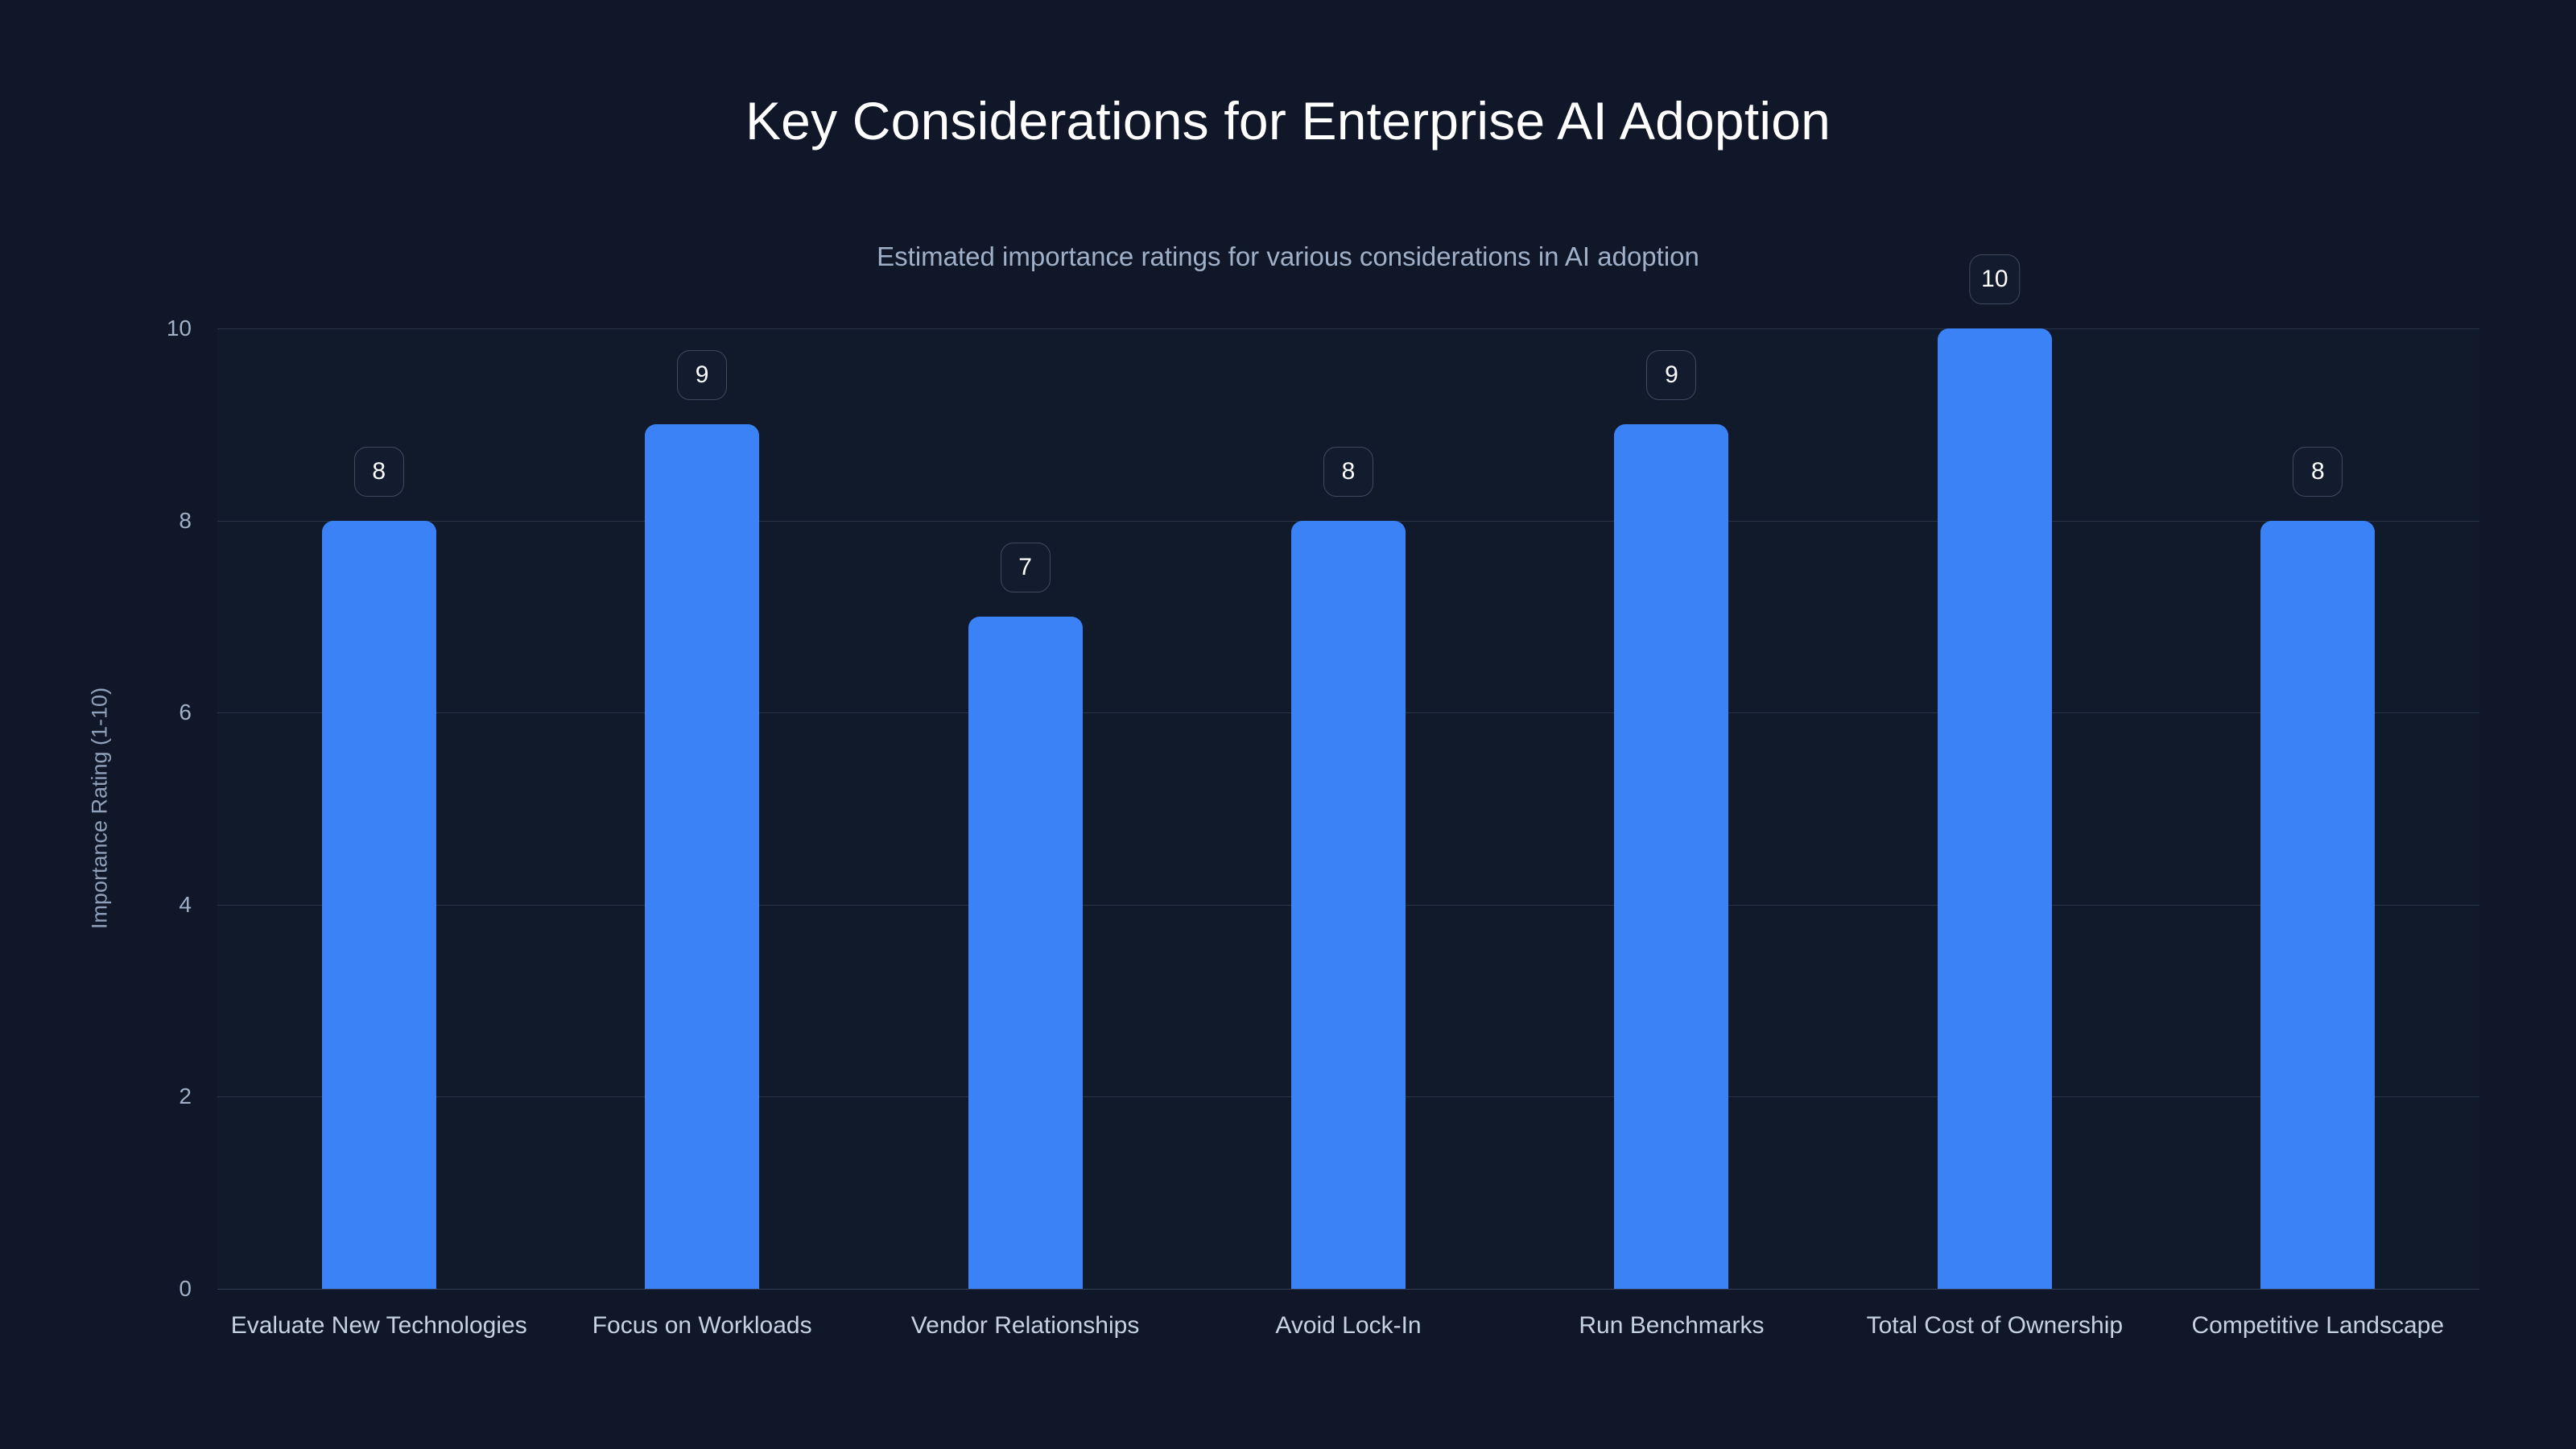 The image size is (2576, 1449). What do you see at coordinates (185, 712) in the screenshot?
I see `y-tick-label: 6` at bounding box center [185, 712].